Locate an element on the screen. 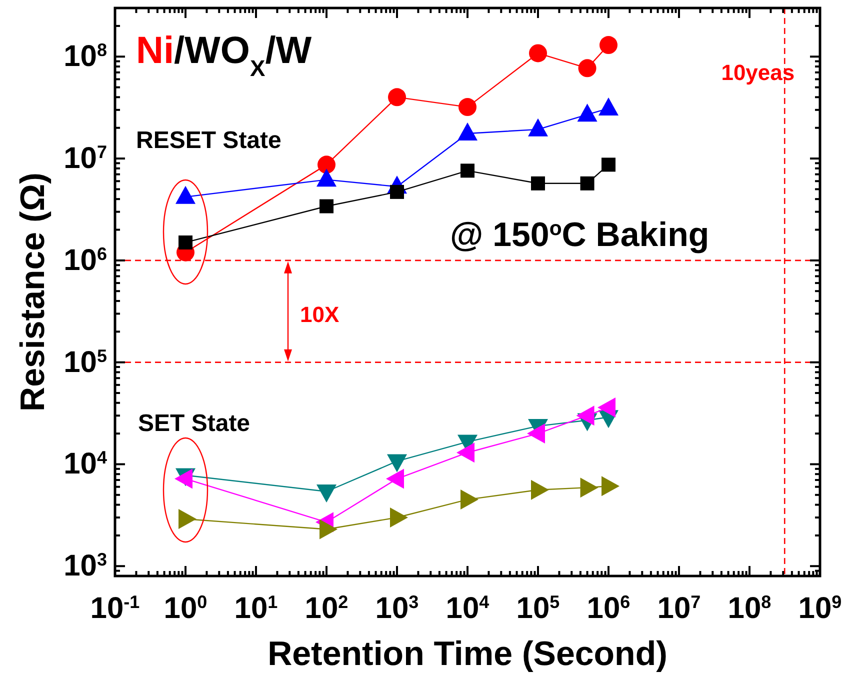 The height and width of the screenshot is (679, 846). x-tick-label: 10$^{7}$ is located at coordinates (679, 608).